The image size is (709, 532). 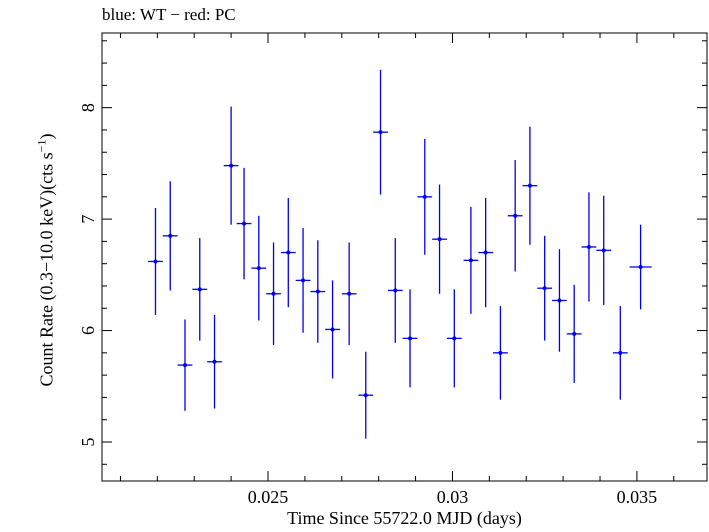 I want to click on x-axis-label: Time Since 55722.0 MJD (days), so click(x=404, y=518).